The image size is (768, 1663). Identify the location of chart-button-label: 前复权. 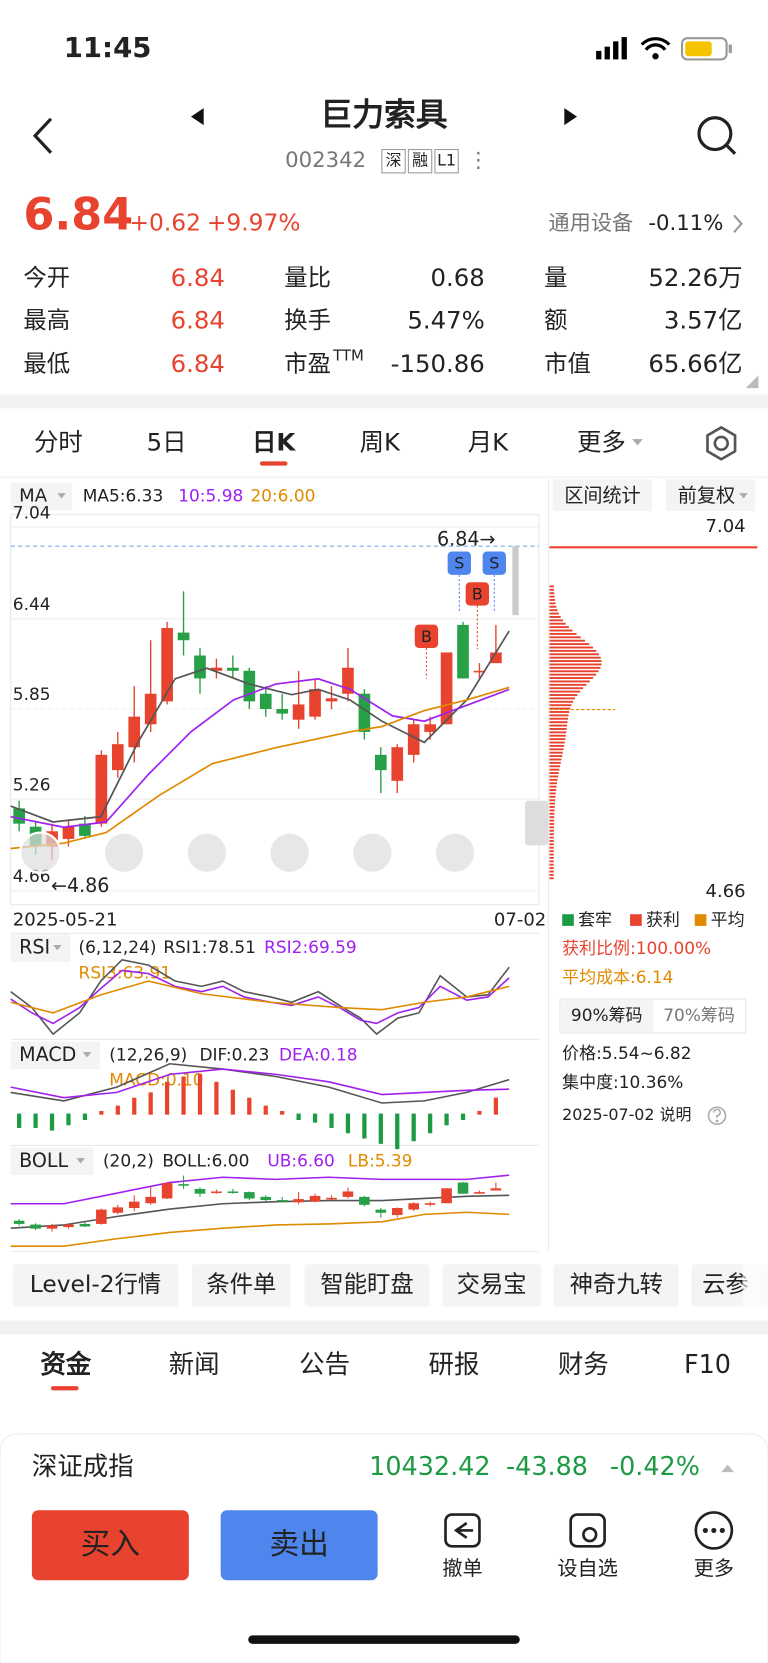
(706, 495).